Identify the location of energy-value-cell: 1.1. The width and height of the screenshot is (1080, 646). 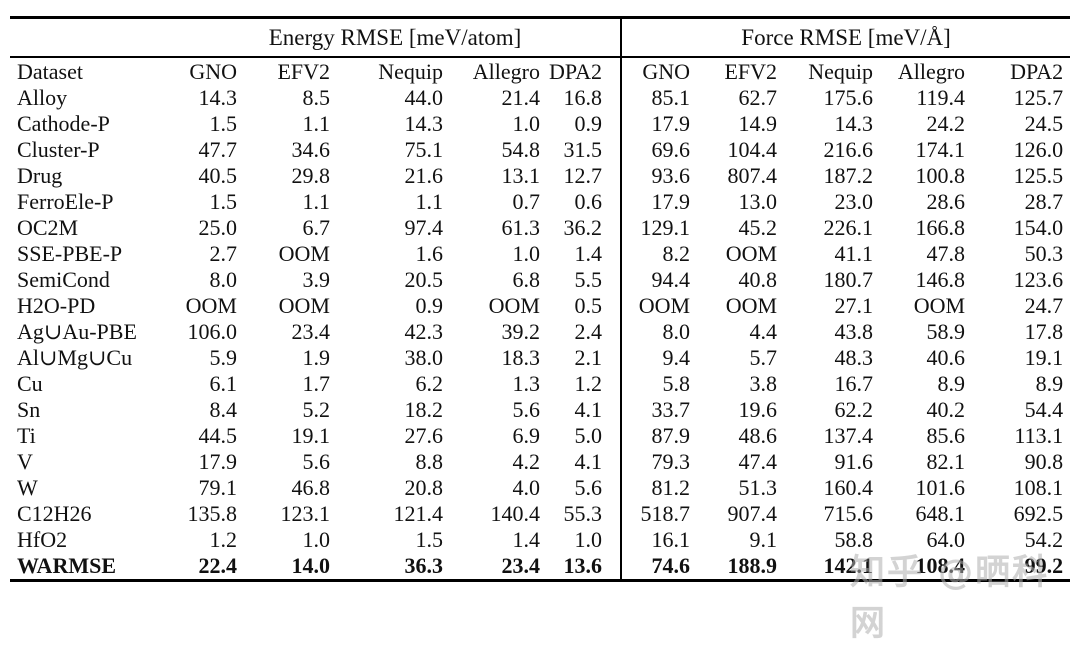
(316, 201).